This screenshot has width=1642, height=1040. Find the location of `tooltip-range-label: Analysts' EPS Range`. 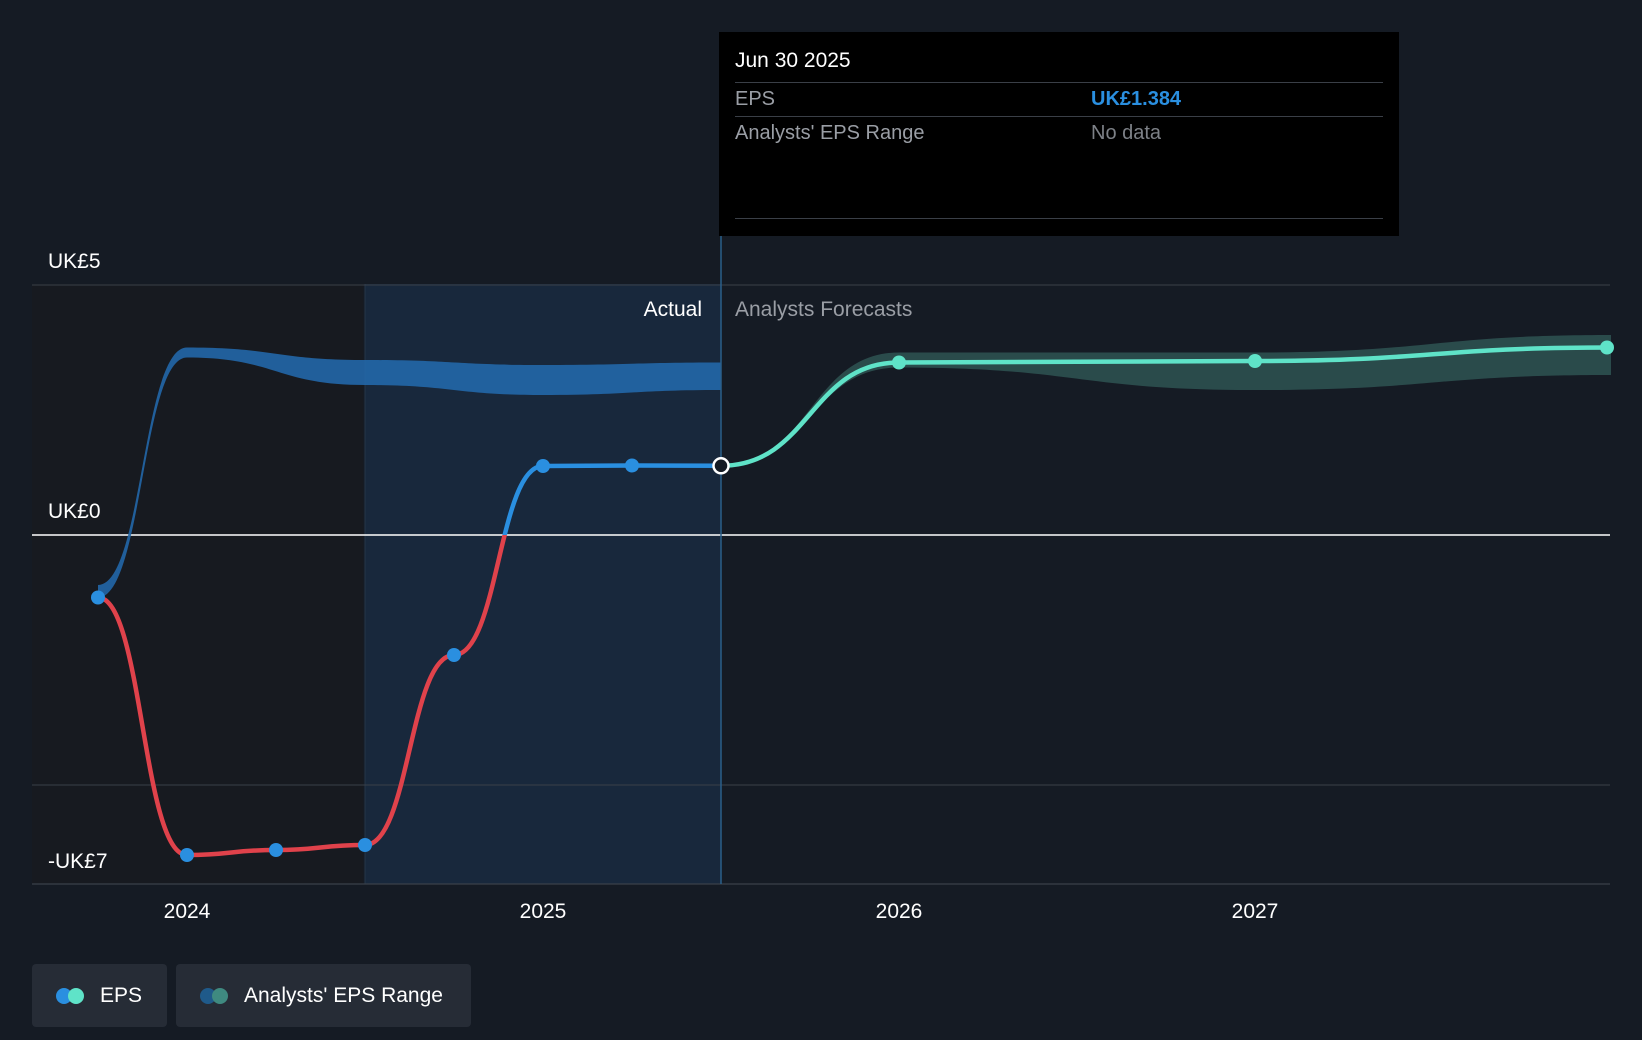

tooltip-range-label: Analysts' EPS Range is located at coordinates (830, 133).